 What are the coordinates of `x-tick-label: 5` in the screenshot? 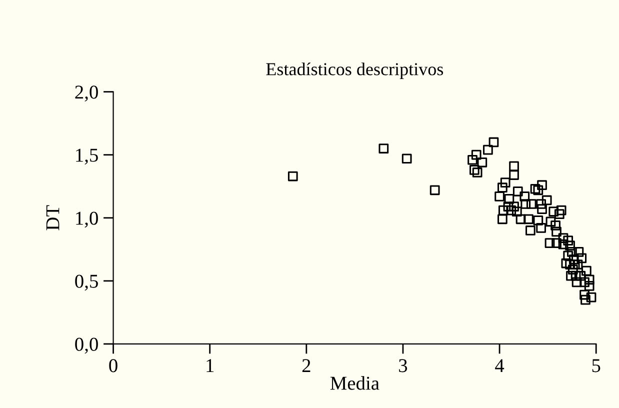 It's located at (596, 365).